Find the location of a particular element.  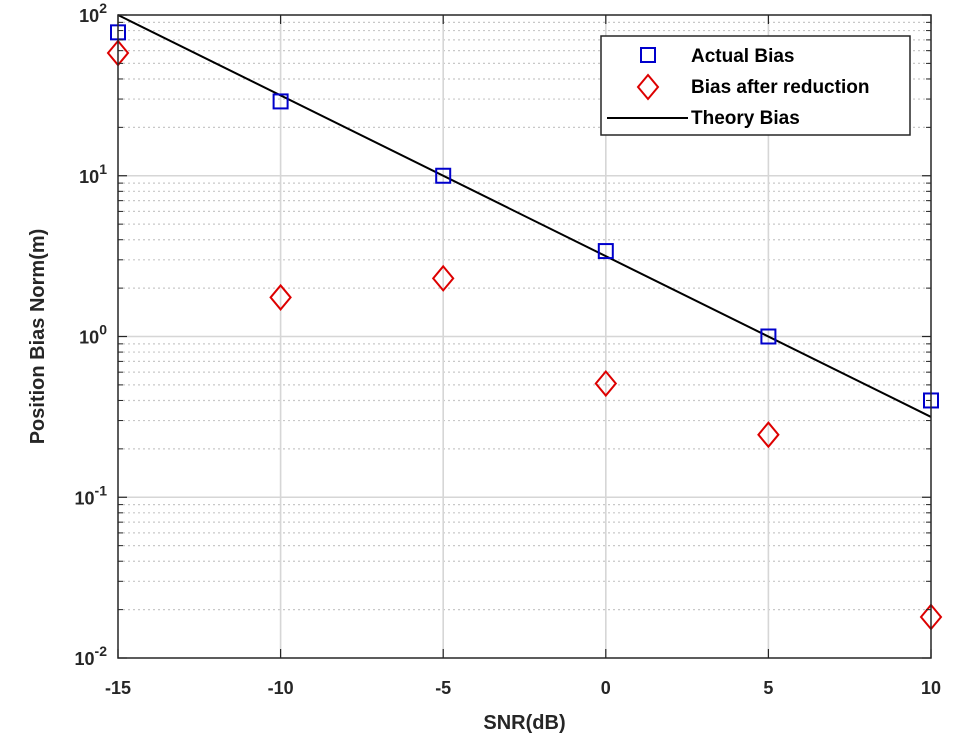

x-tick-label: 5 is located at coordinates (768, 688).